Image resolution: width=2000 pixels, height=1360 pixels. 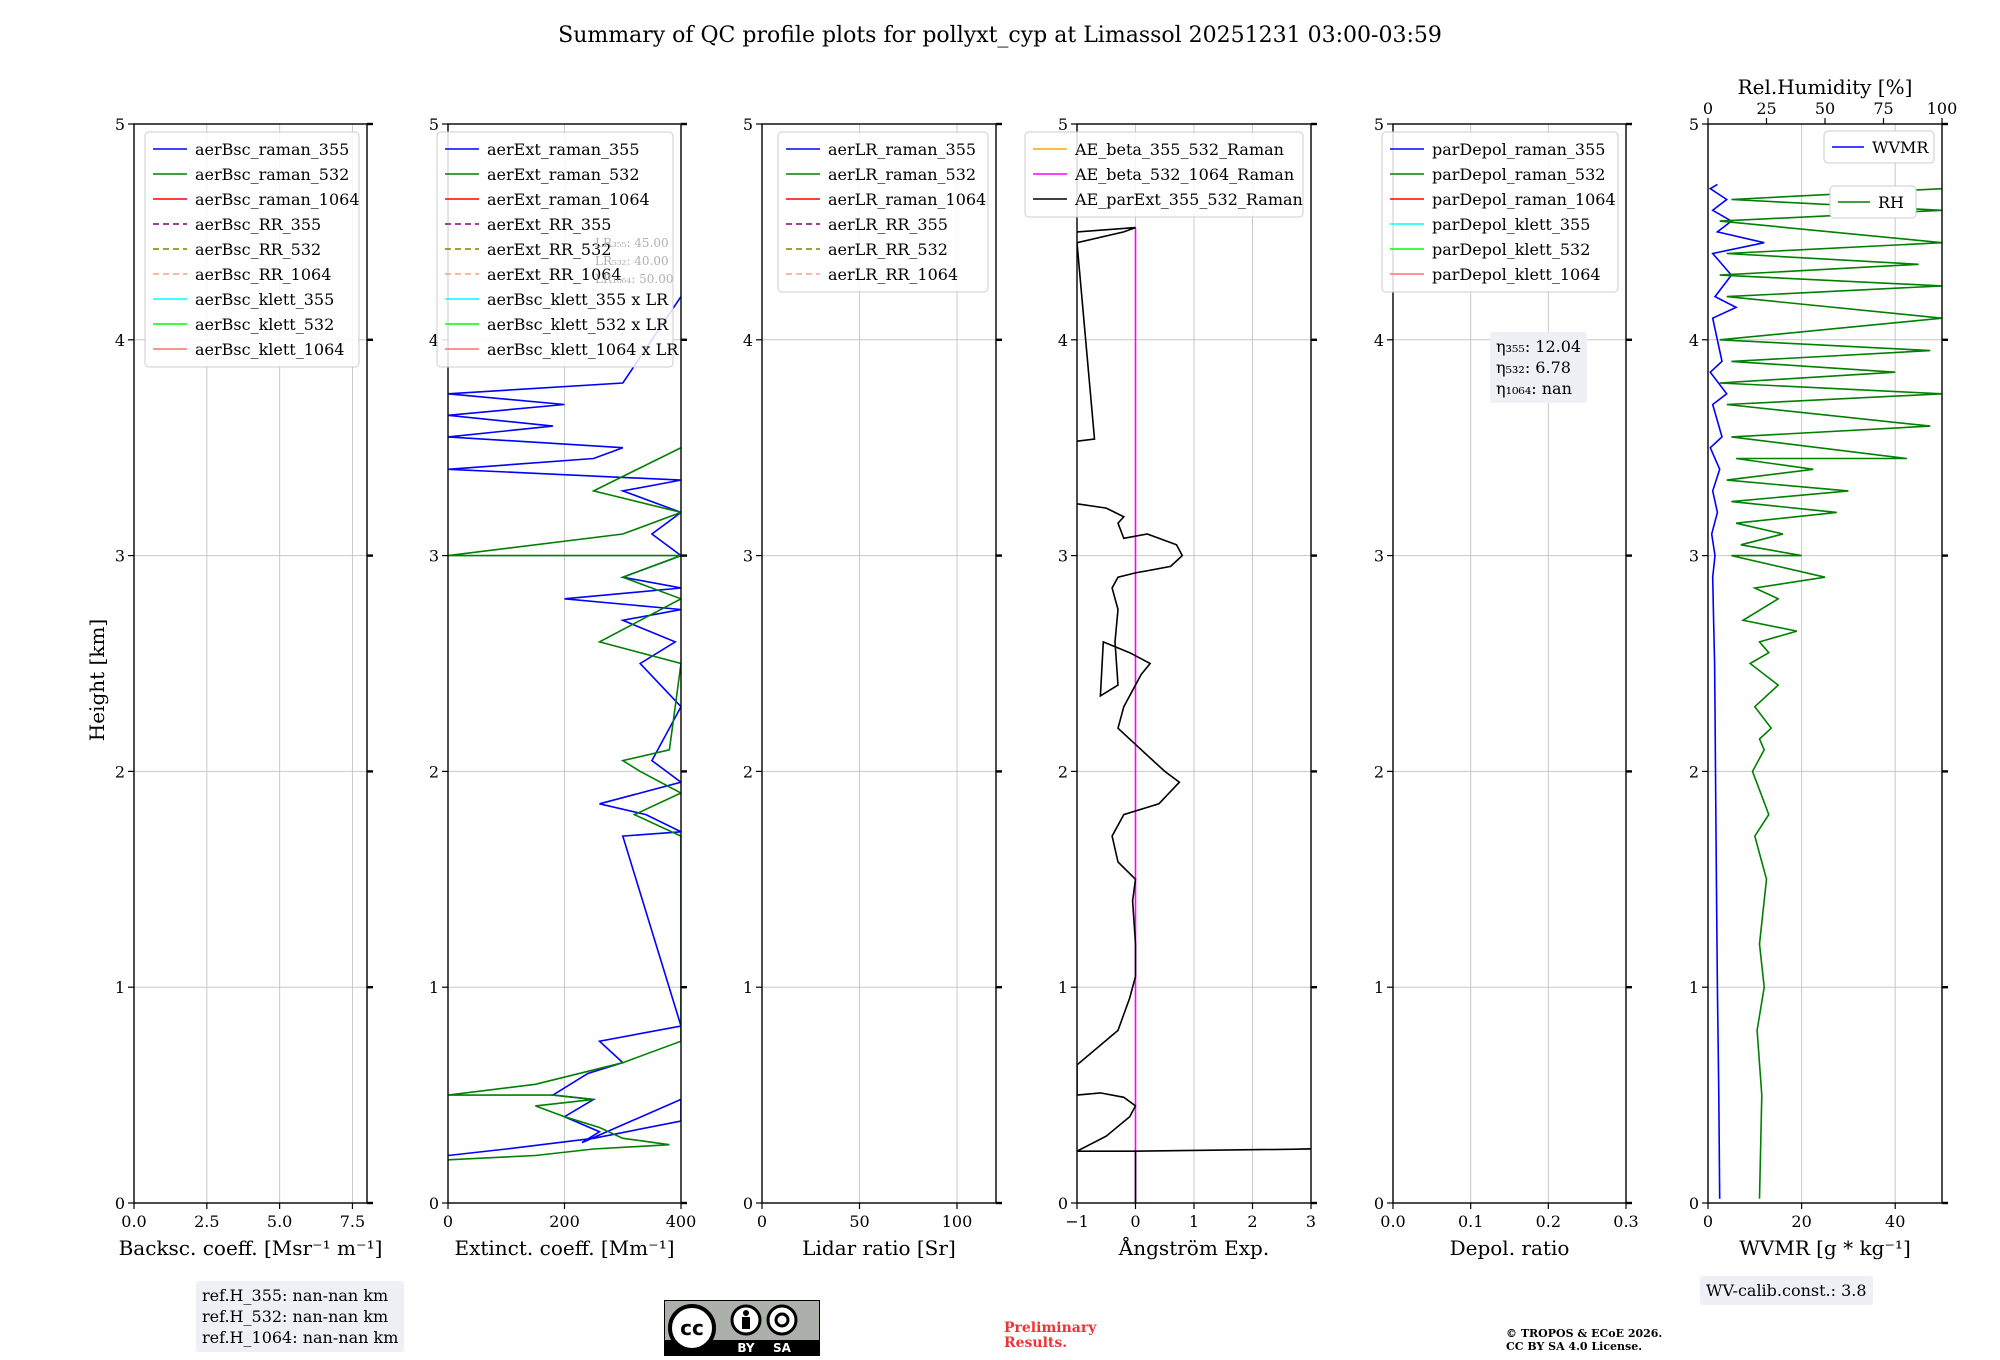 I want to click on eta-1064-text: η₁₀₆₄: nan, so click(x=1534, y=388).